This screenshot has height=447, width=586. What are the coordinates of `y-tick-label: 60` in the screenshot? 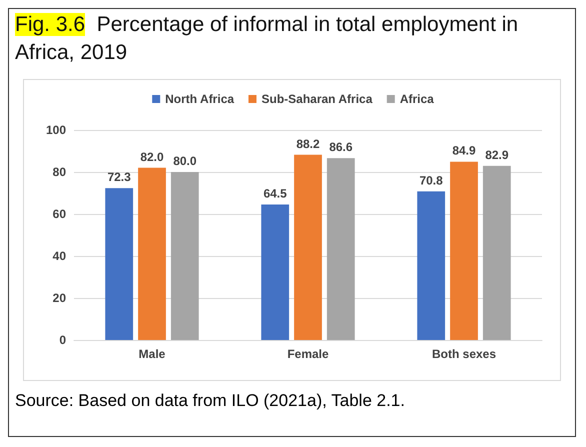 It's located at (59, 214).